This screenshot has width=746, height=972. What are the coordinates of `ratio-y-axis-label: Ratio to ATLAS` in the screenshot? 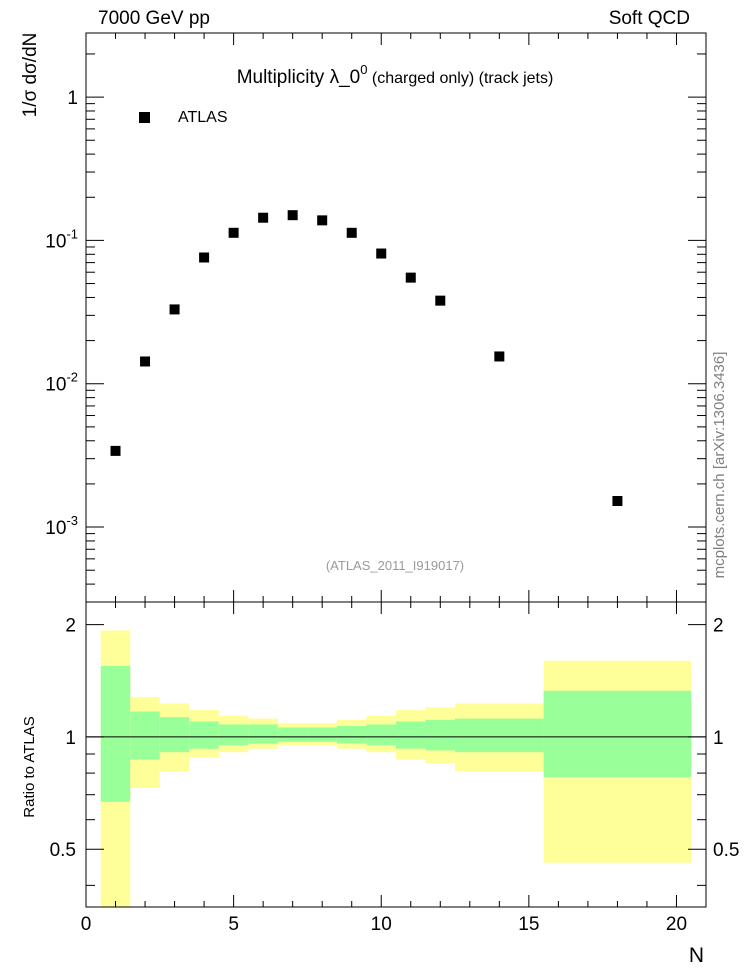 It's located at (29, 766).